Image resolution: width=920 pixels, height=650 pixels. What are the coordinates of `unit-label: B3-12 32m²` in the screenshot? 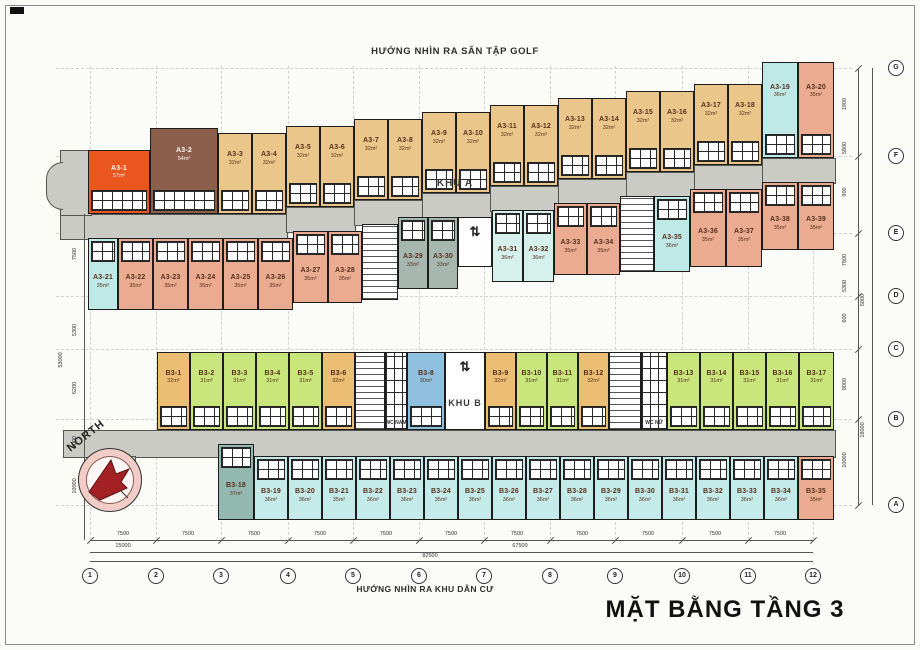 It's located at (593, 377).